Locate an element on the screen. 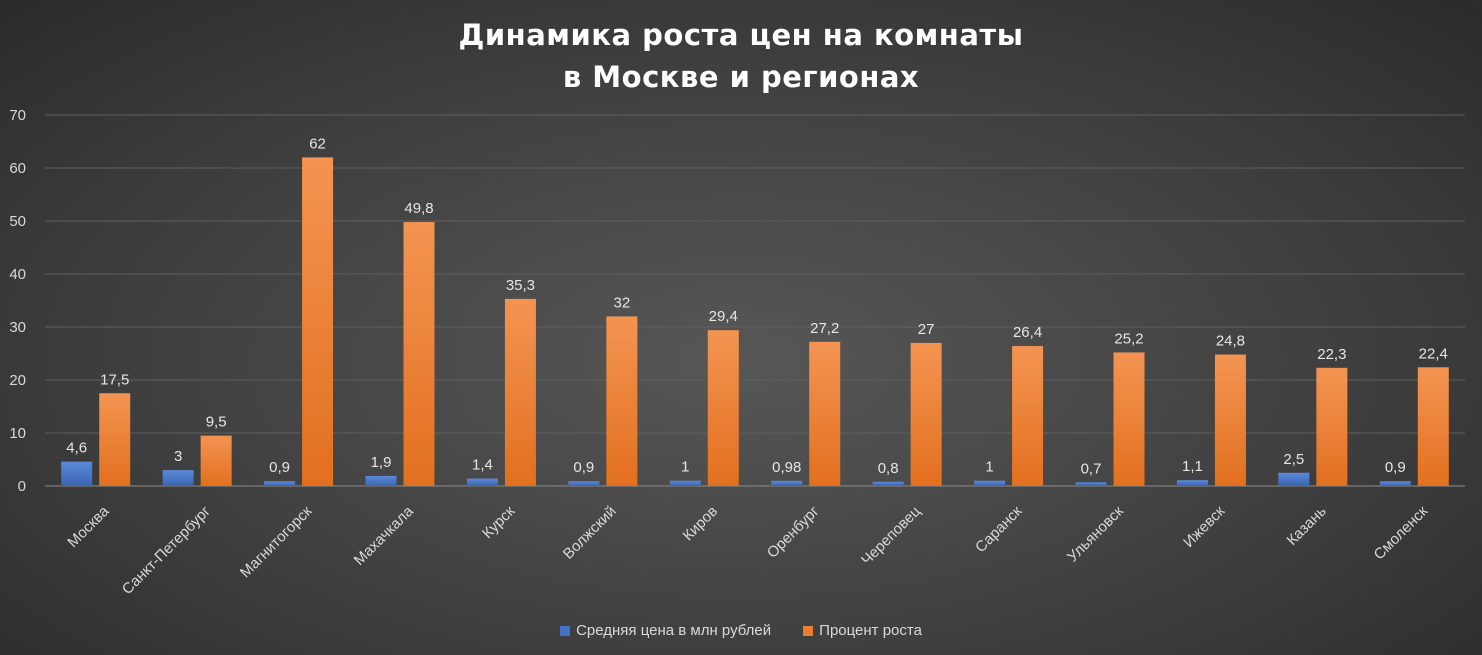  x-tick-label: Казань is located at coordinates (1307, 526).